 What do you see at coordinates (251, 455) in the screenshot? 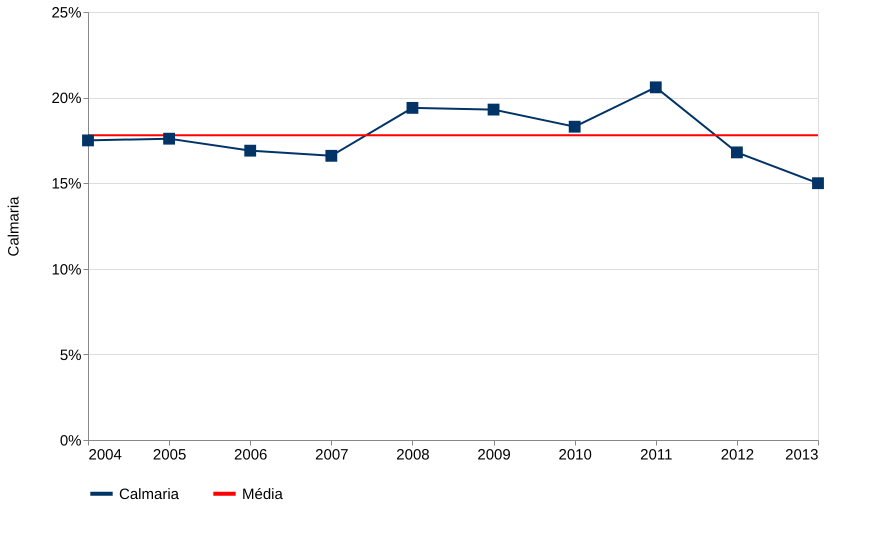
I see `x-tick-label: 2006` at bounding box center [251, 455].